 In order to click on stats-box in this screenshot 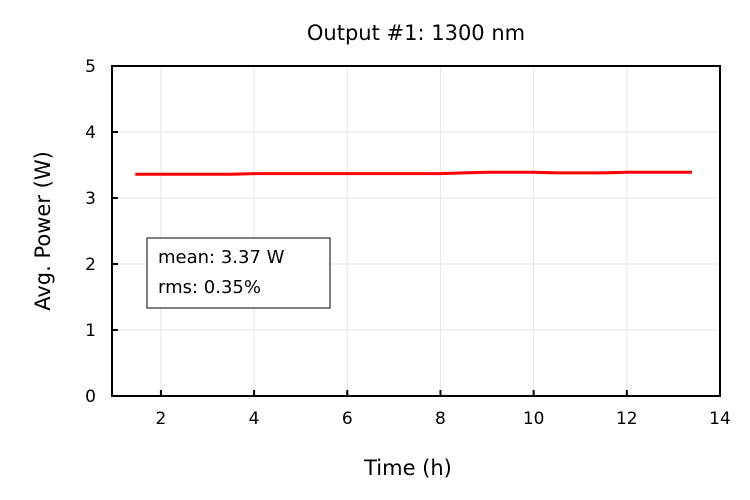, I will do `click(238, 273)`.